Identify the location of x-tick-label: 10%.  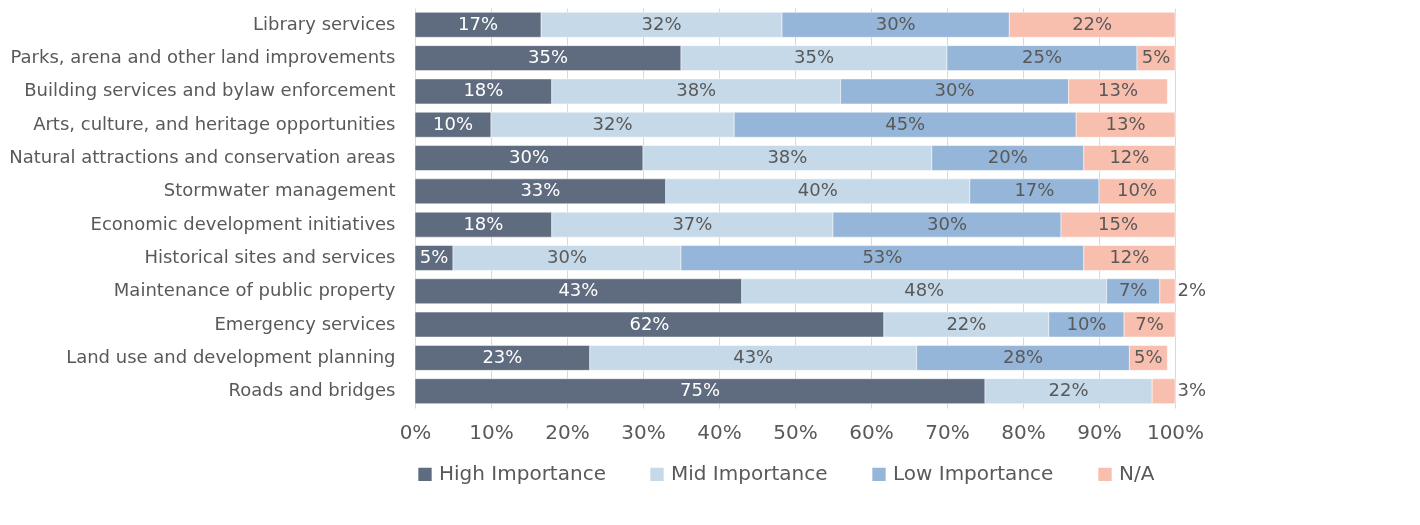
(491, 431).